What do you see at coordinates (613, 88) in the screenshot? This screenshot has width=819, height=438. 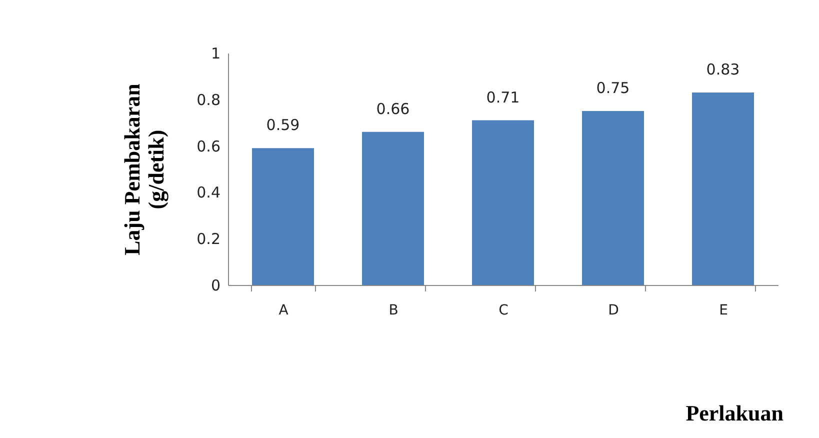 I see `data-label: 0.75` at bounding box center [613, 88].